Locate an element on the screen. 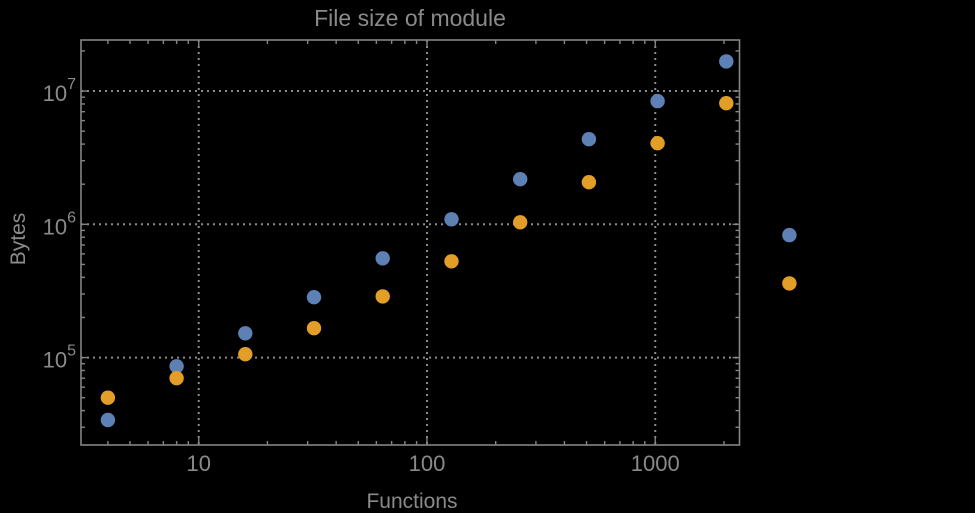  chart-title: File size of module is located at coordinates (410, 18).